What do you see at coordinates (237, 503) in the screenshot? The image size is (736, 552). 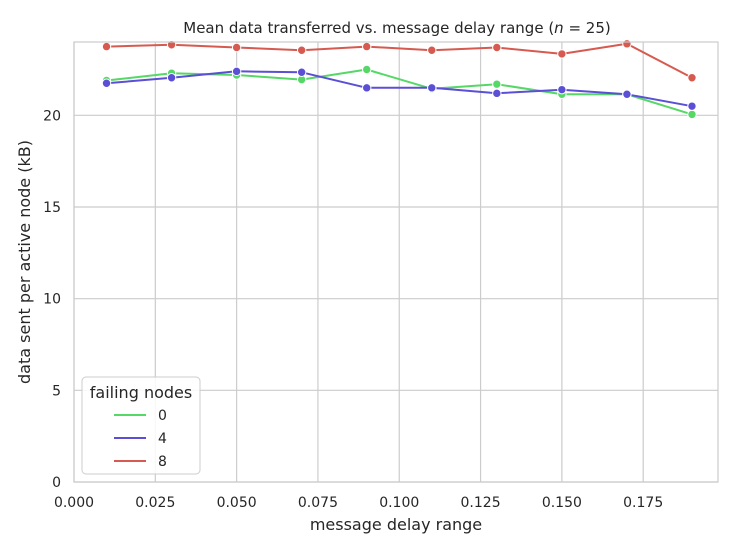 I see `x-tick-label: 0.050` at bounding box center [237, 503].